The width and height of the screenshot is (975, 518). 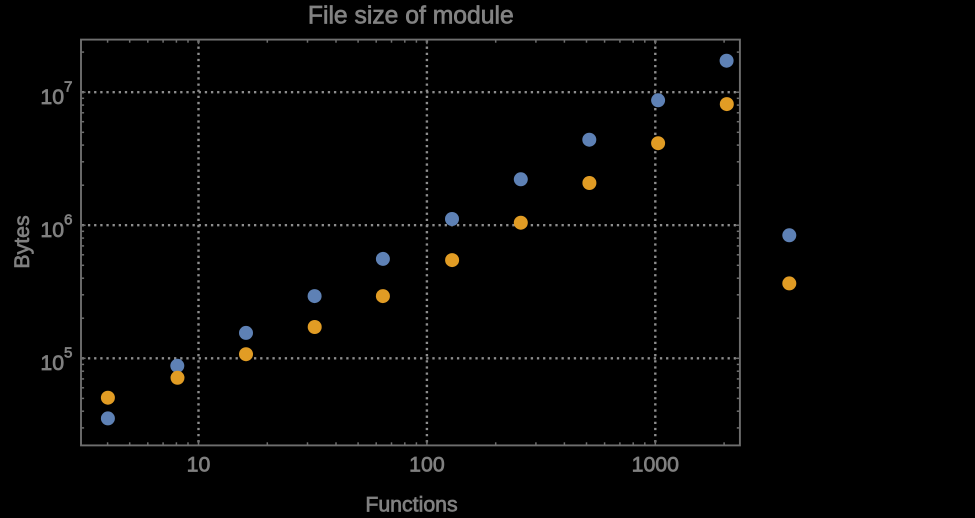 I want to click on svg-text: Functions, so click(x=411, y=503).